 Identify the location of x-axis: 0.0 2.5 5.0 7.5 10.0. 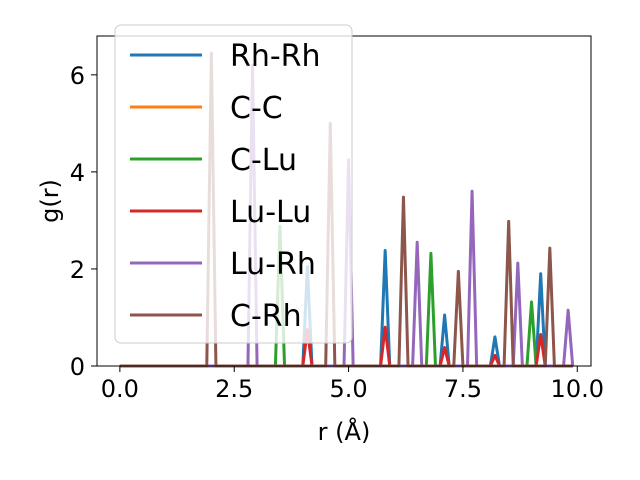
(352, 384).